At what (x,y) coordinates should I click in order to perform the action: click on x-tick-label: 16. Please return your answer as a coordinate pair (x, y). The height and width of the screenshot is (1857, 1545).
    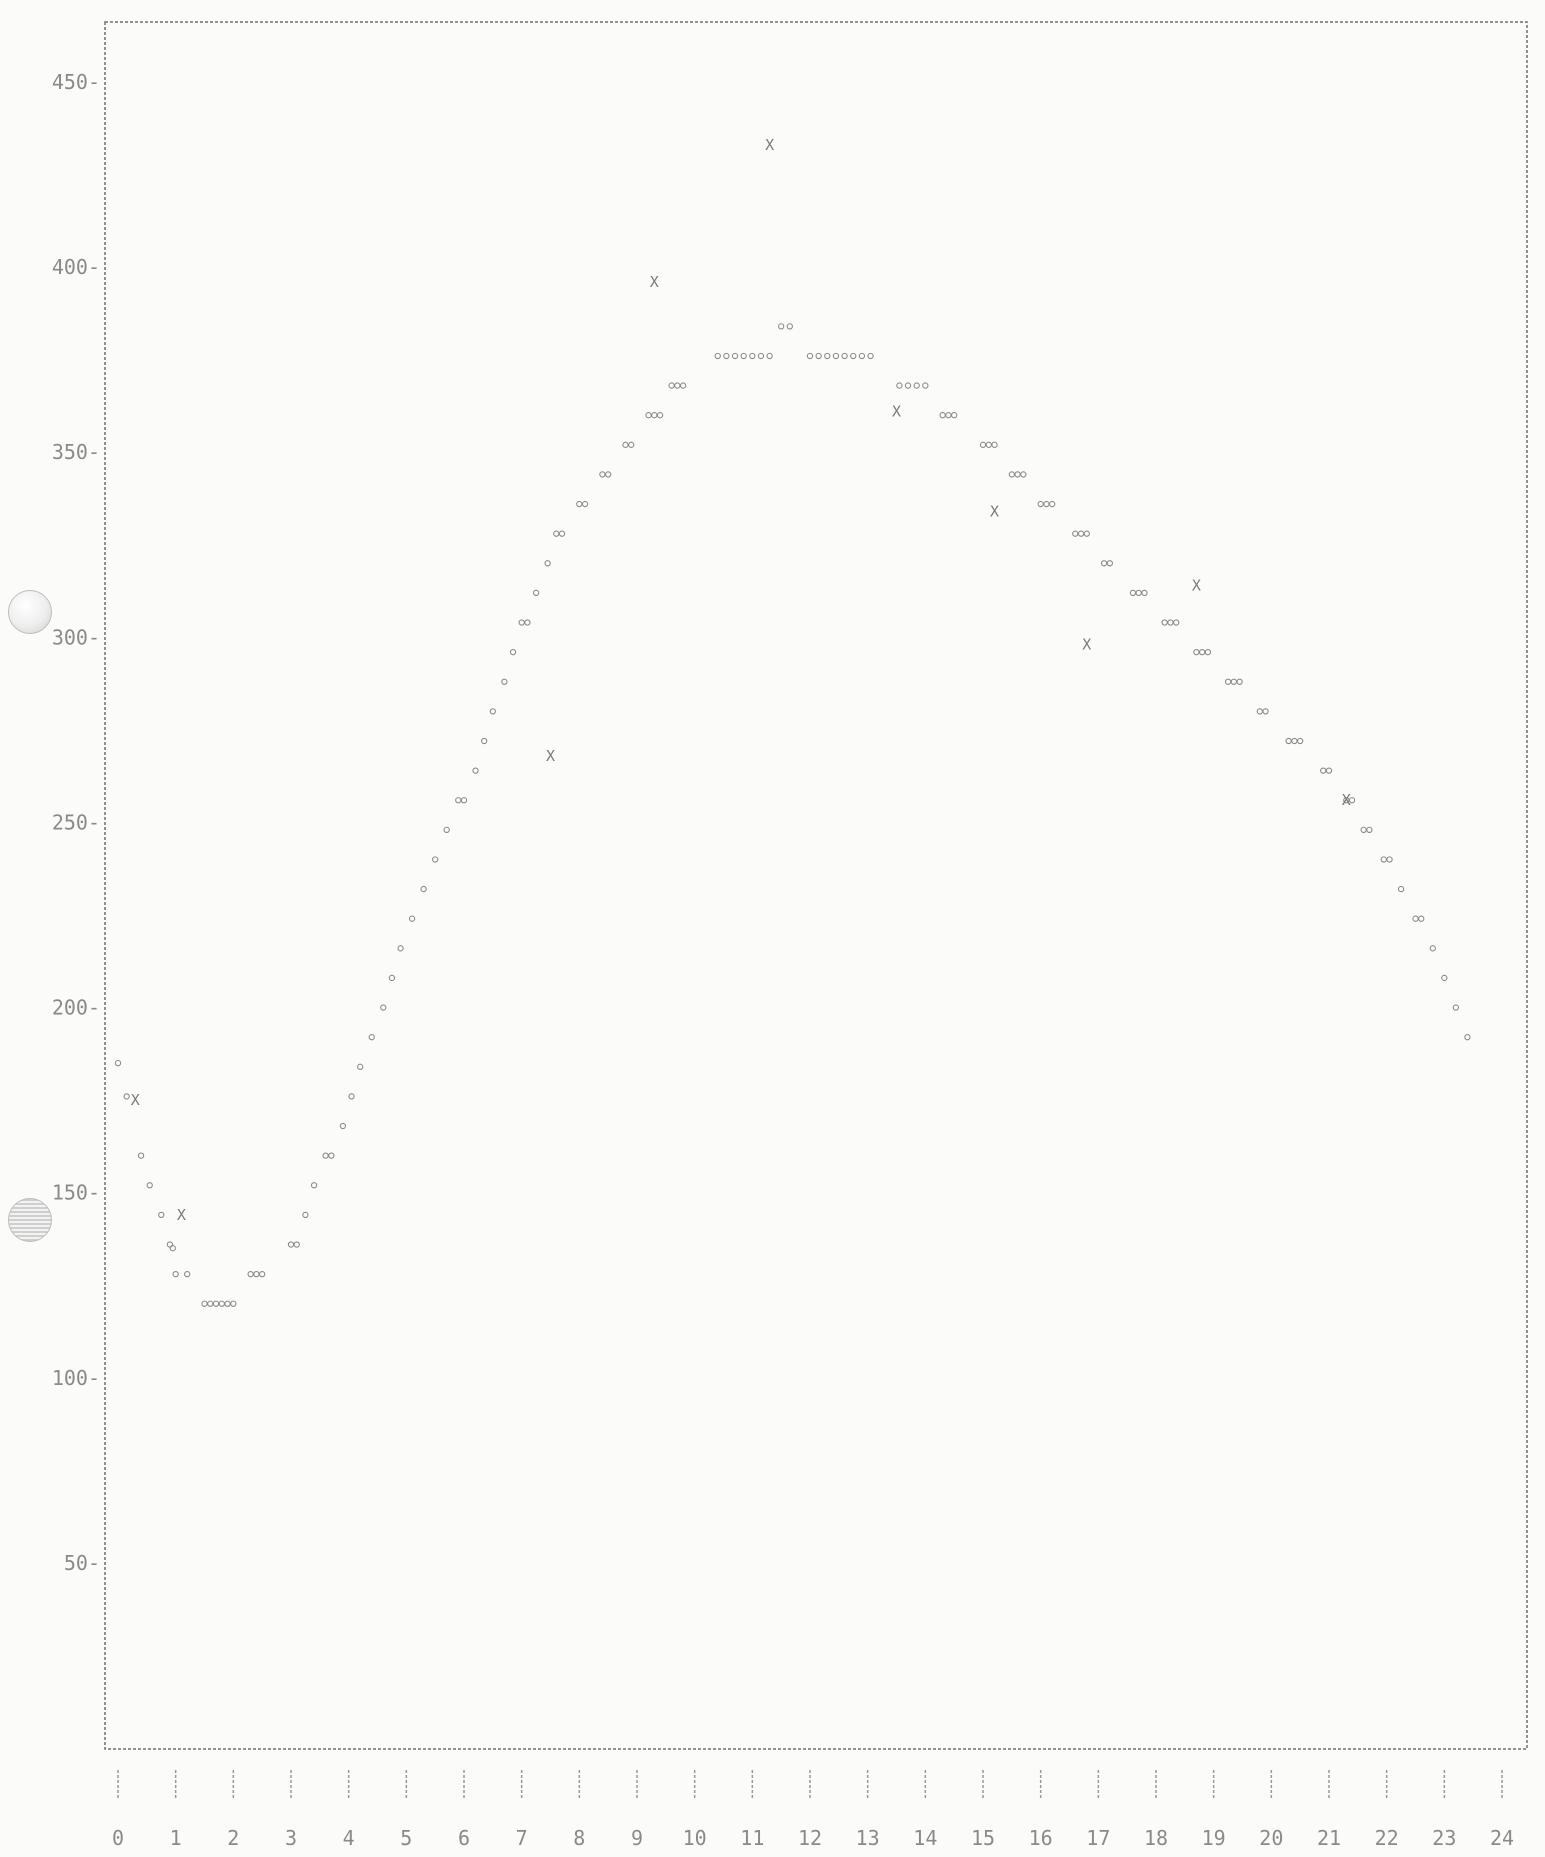
    Looking at the image, I should click on (1041, 1838).